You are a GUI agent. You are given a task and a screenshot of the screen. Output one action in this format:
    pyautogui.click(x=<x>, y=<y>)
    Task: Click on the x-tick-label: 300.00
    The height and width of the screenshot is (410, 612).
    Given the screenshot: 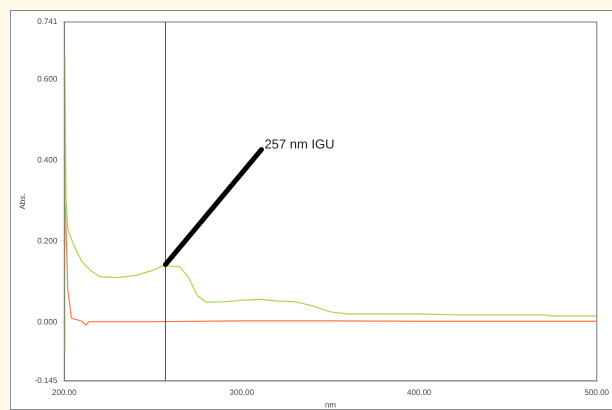 What is the action you would take?
    pyautogui.click(x=242, y=392)
    